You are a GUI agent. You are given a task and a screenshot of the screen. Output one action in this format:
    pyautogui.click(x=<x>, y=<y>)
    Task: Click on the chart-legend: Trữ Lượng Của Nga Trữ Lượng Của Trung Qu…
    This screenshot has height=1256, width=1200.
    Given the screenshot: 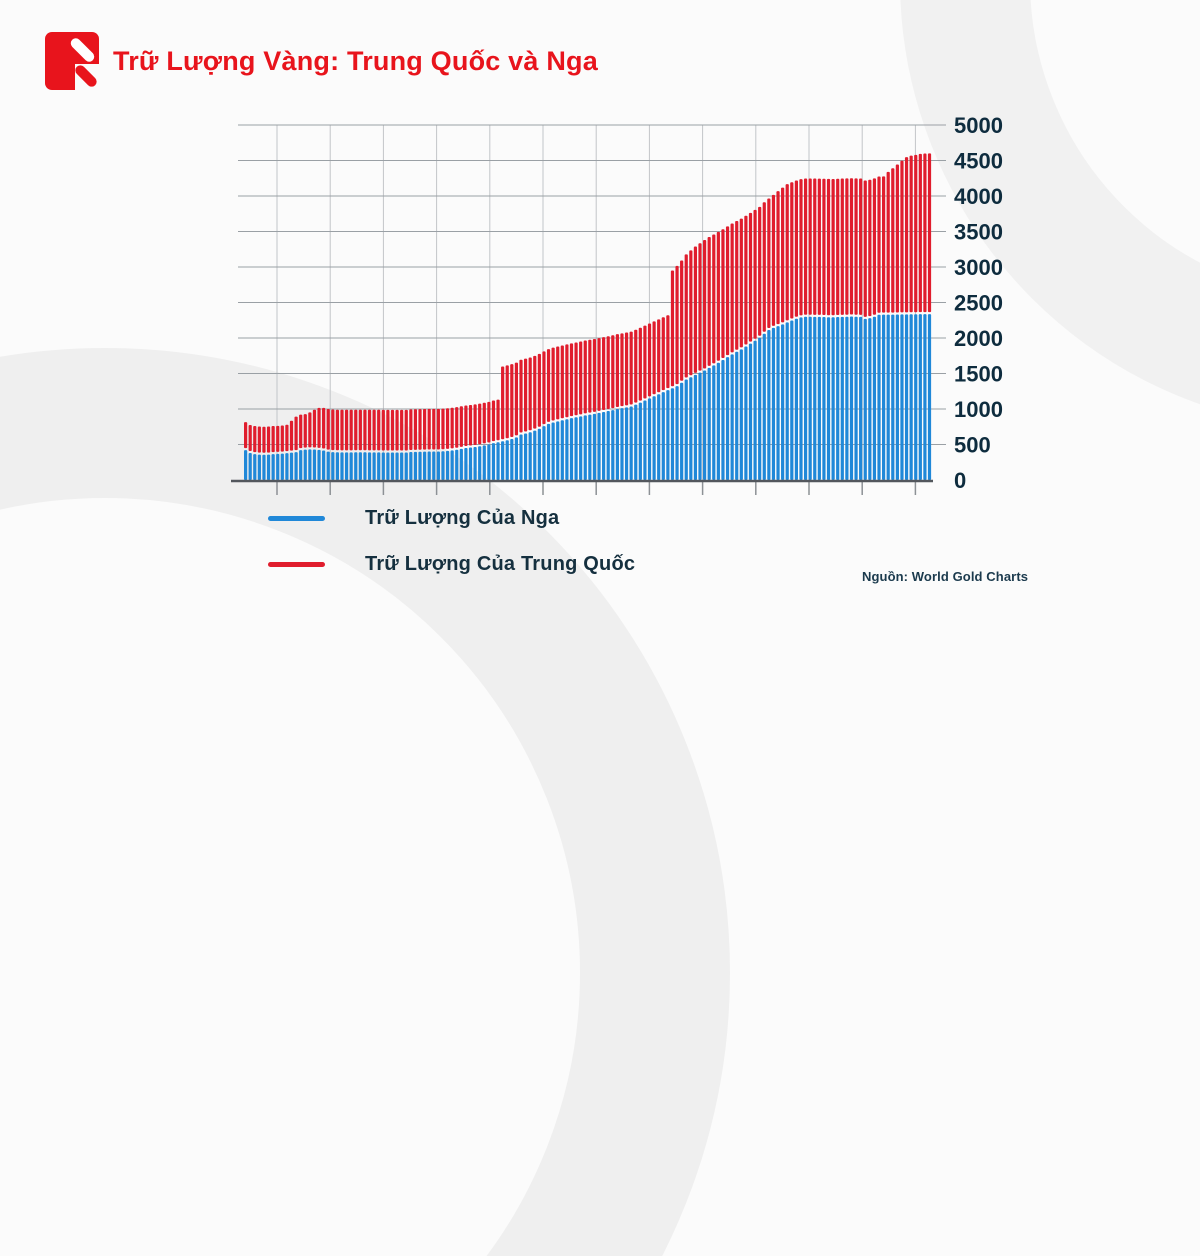 What is the action you would take?
    pyautogui.click(x=451, y=548)
    